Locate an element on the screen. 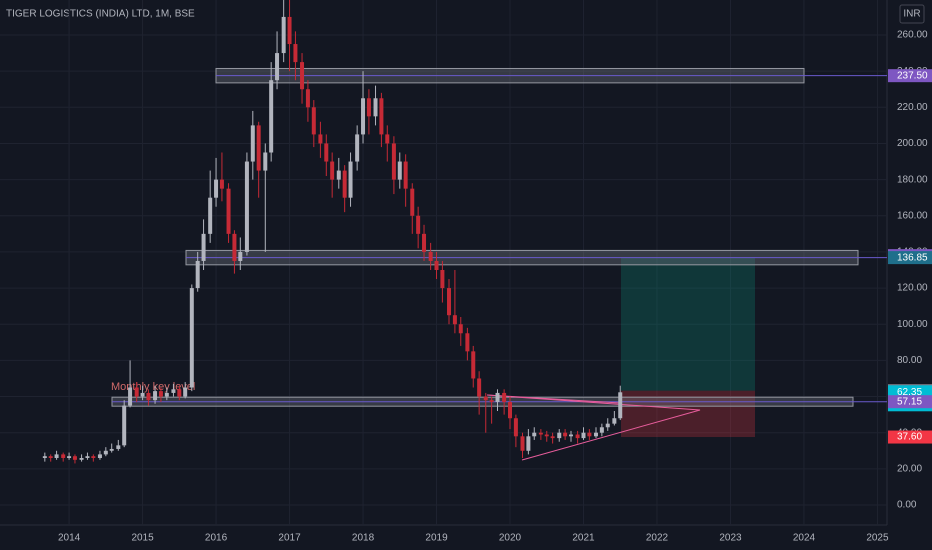 Image resolution: width=932 pixels, height=550 pixels. x-tick-label: 2024 is located at coordinates (804, 538).